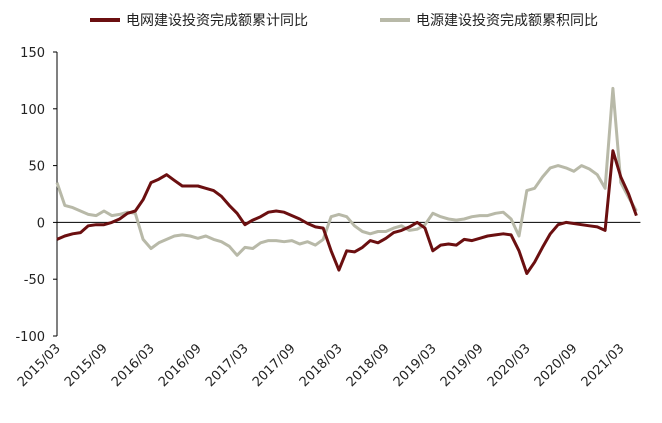  Describe the element at coordinates (36, 167) in the screenshot. I see `y-tick-label: 50` at that location.